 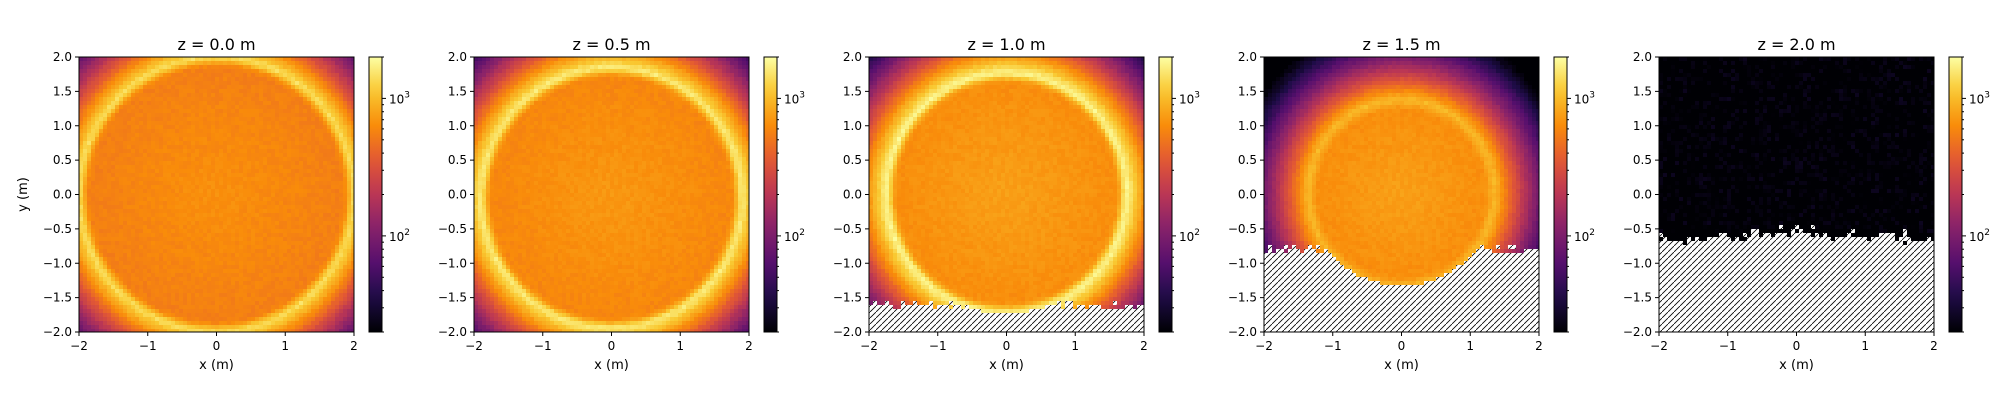 What do you see at coordinates (1637, 332) in the screenshot?
I see `y-tick-label-4-0: −2.0` at bounding box center [1637, 332].